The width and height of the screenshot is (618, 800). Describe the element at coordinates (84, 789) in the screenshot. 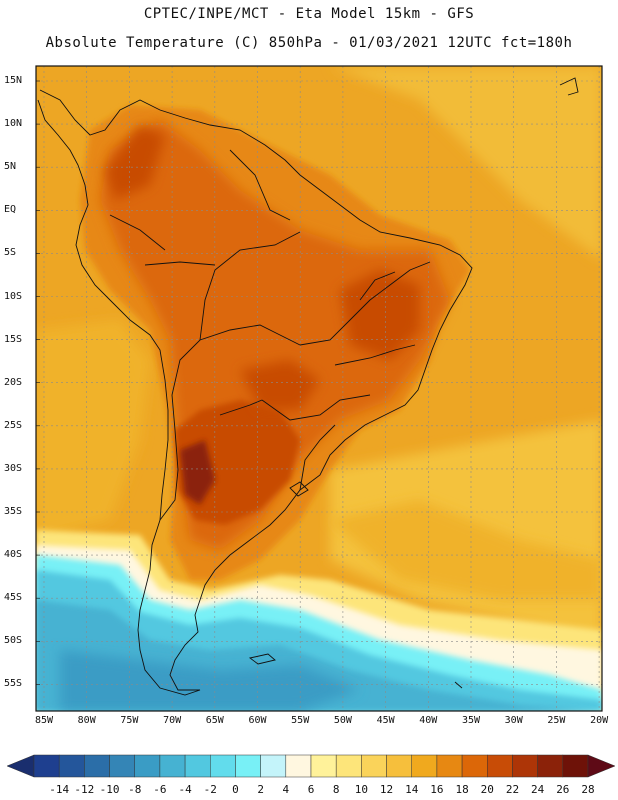

I see `colorbar-label: -12` at that location.